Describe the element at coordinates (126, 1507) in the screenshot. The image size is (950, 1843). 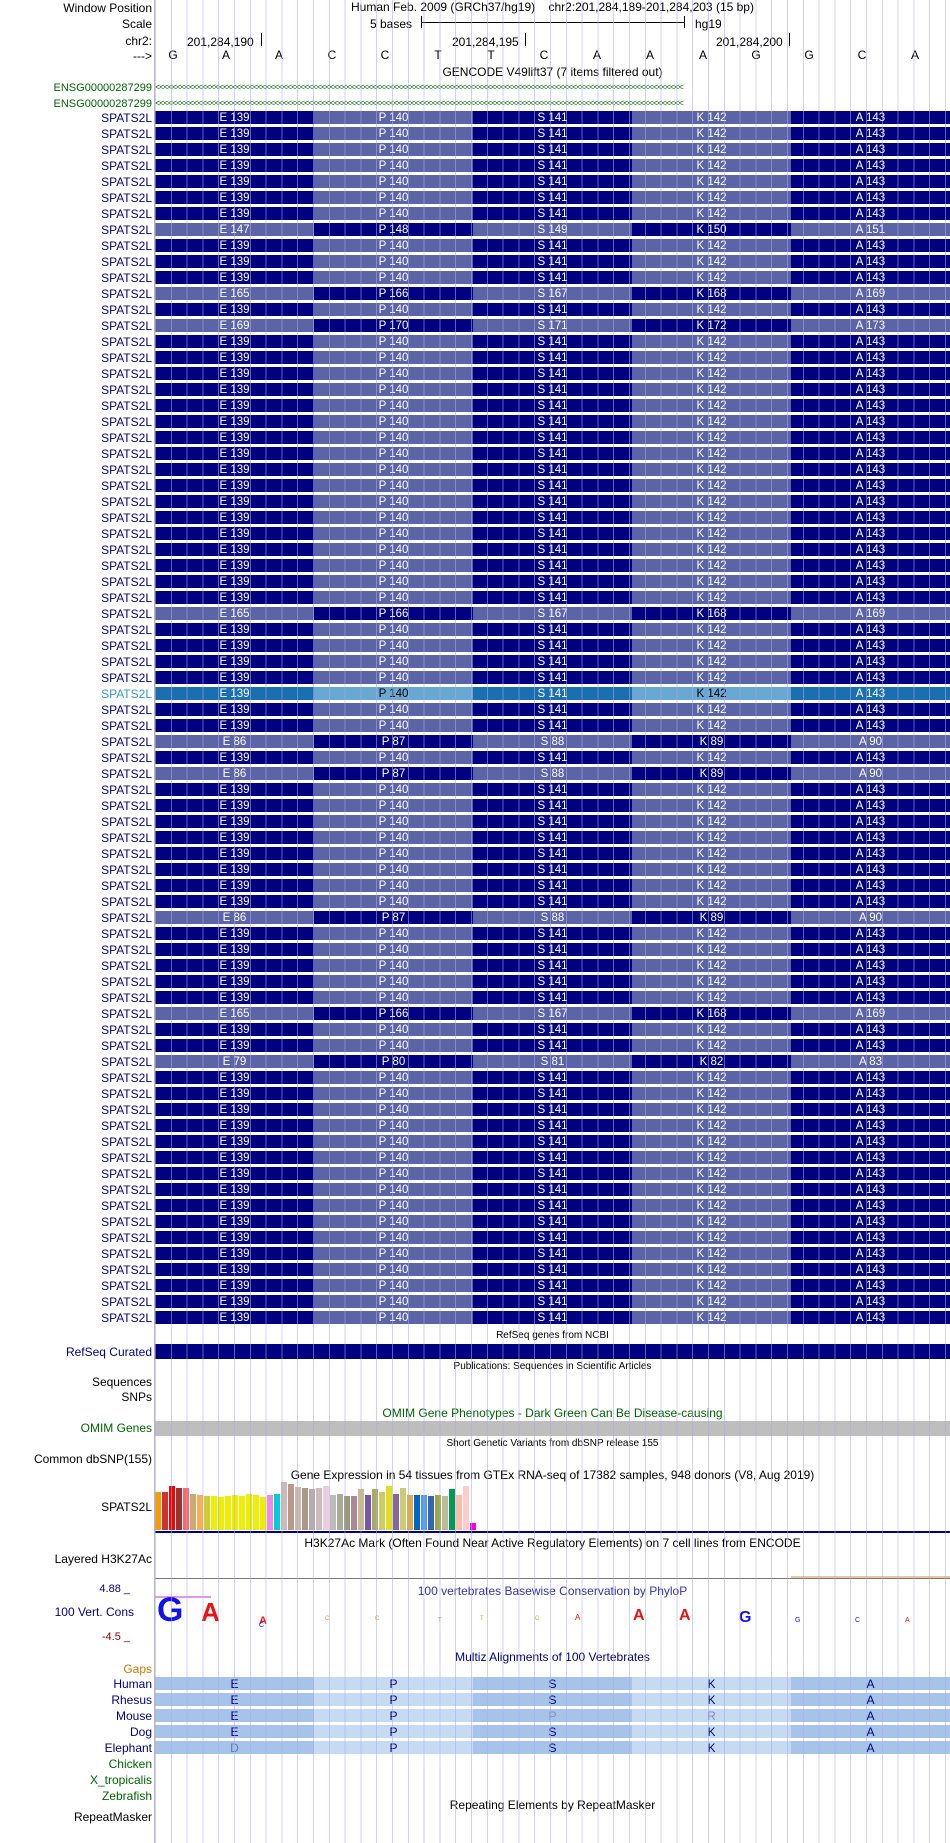
I see `gtex-label: SPATS2L` at that location.